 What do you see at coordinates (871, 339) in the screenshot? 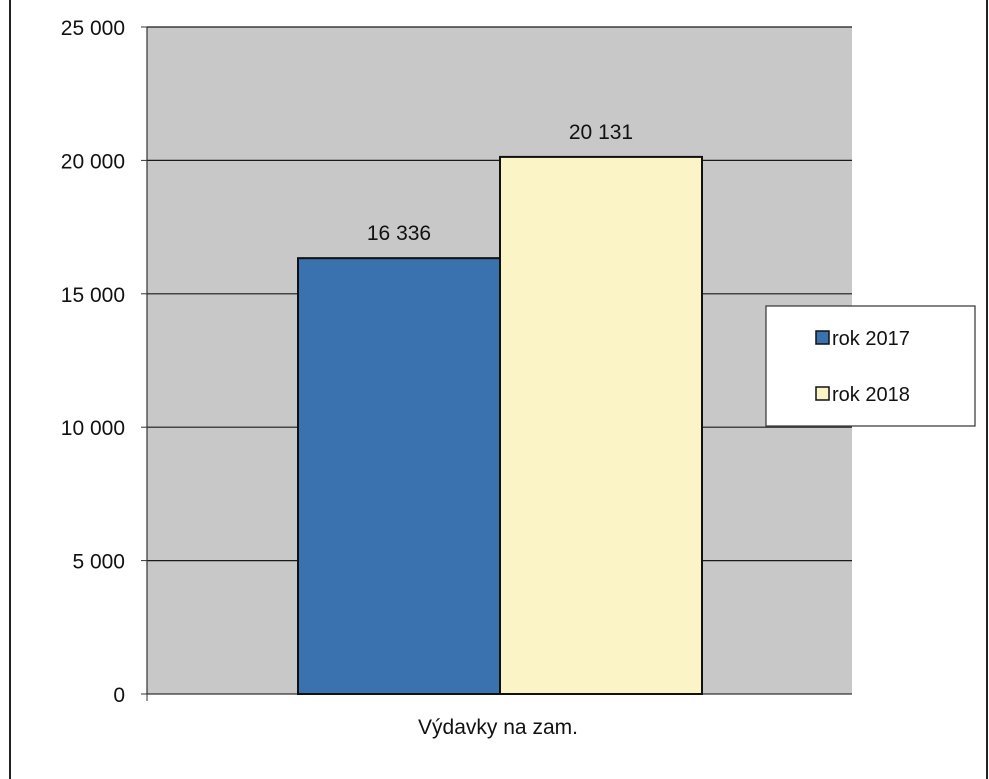
I see `legend-label: rok 2017` at bounding box center [871, 339].